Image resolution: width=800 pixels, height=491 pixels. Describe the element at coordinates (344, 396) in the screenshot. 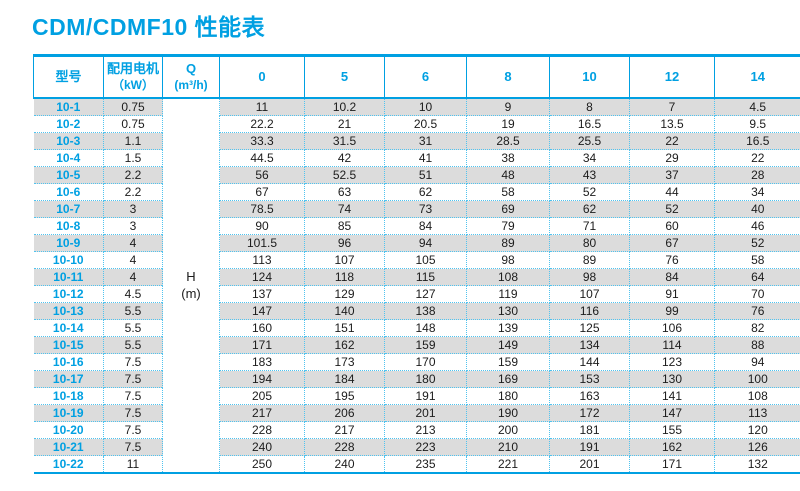

I see `head-value-cell: 195` at that location.